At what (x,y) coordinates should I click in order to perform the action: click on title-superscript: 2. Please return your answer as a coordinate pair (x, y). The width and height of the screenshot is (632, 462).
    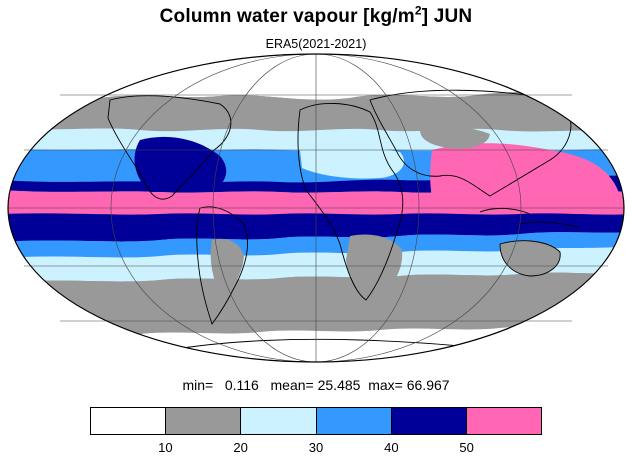
    Looking at the image, I should click on (418, 10).